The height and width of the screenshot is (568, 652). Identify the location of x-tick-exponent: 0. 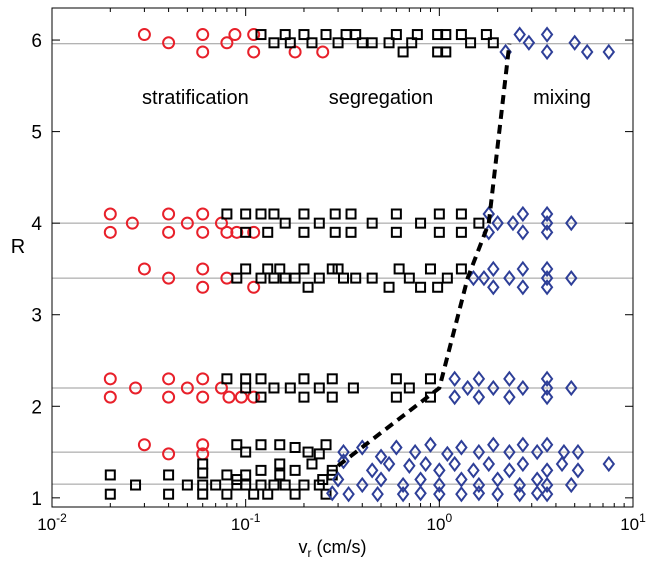
(448, 518).